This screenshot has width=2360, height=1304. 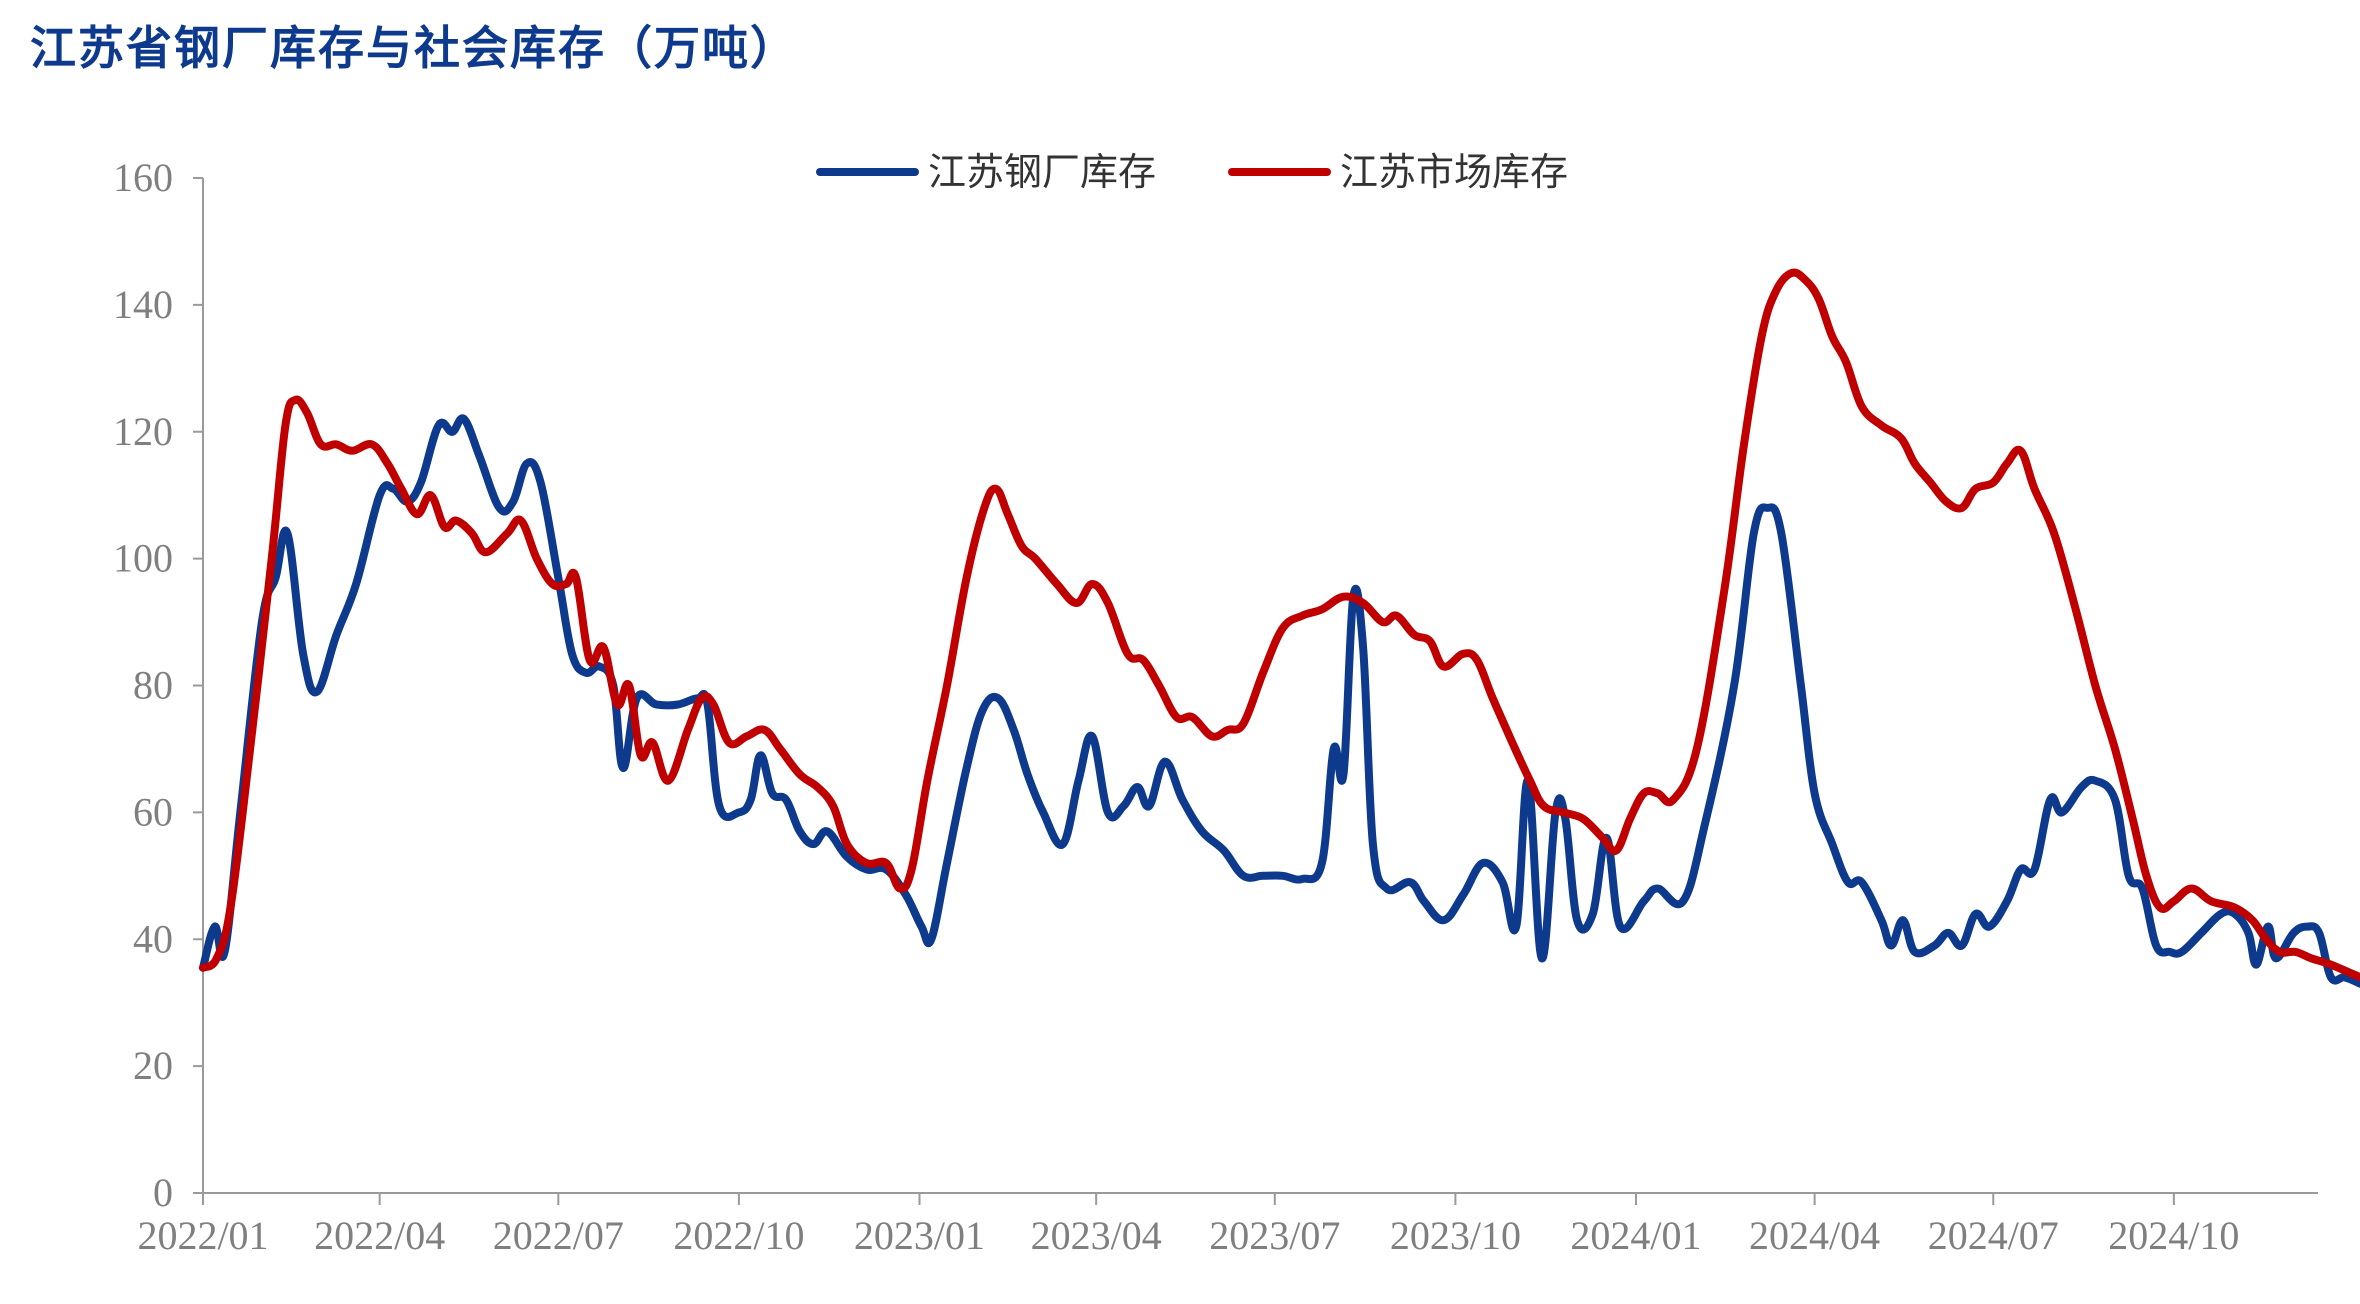 What do you see at coordinates (558, 1235) in the screenshot?
I see `x-tick-label: 2022/07` at bounding box center [558, 1235].